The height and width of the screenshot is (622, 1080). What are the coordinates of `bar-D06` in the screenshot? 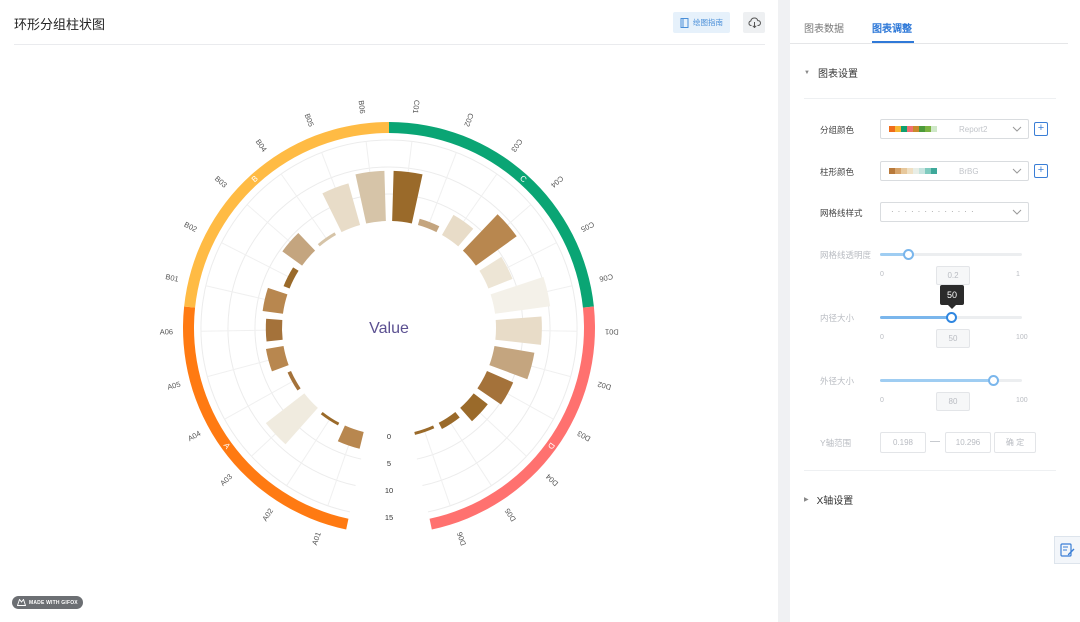 It's located at (424, 430).